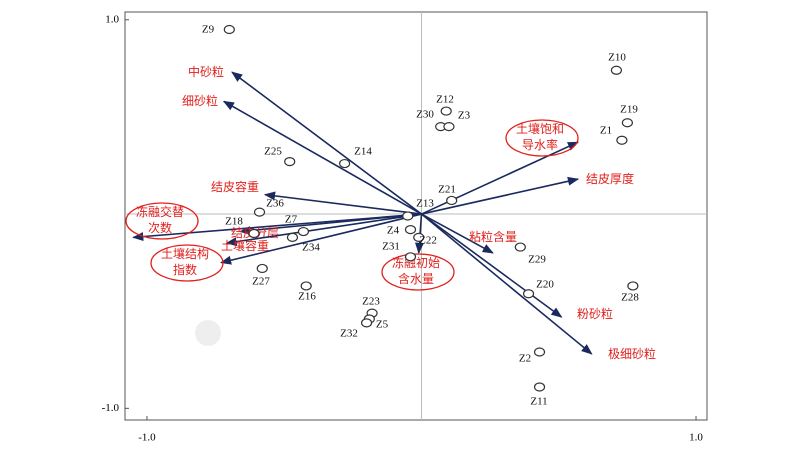  What do you see at coordinates (185, 269) in the screenshot?
I see `arrow-label: 指数` at bounding box center [185, 269].